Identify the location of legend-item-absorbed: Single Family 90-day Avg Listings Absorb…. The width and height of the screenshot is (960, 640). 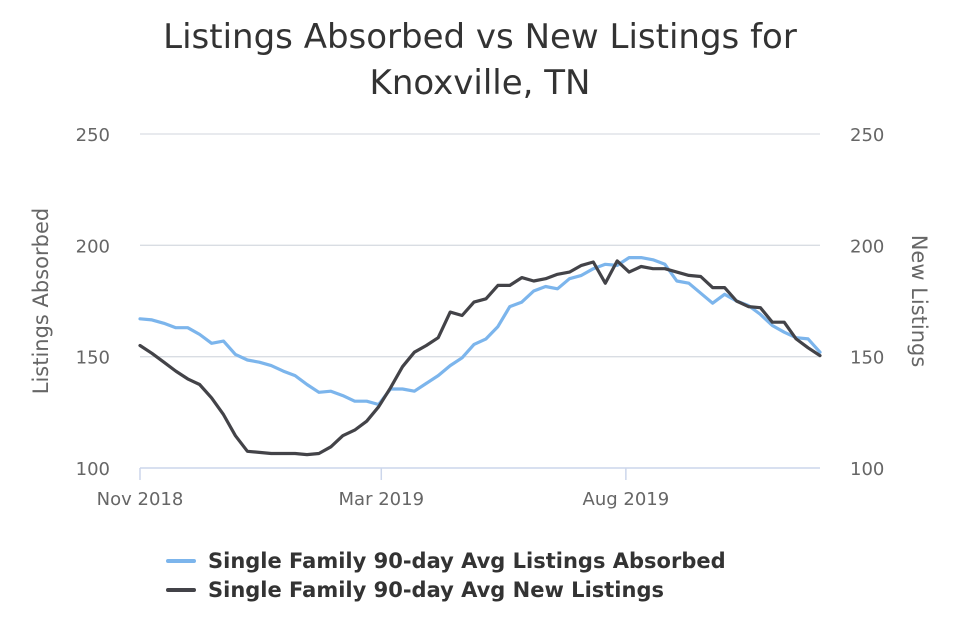
(446, 560).